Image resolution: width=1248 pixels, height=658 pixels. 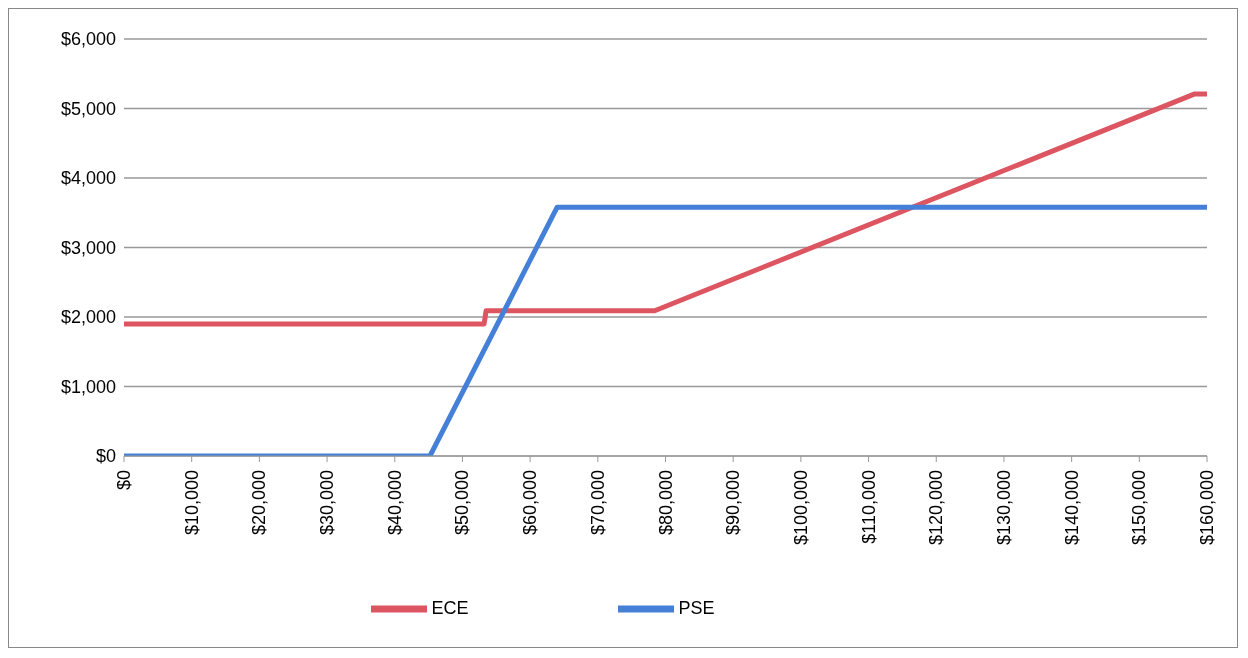 What do you see at coordinates (530, 503) in the screenshot?
I see `x-tick-label: $60,000` at bounding box center [530, 503].